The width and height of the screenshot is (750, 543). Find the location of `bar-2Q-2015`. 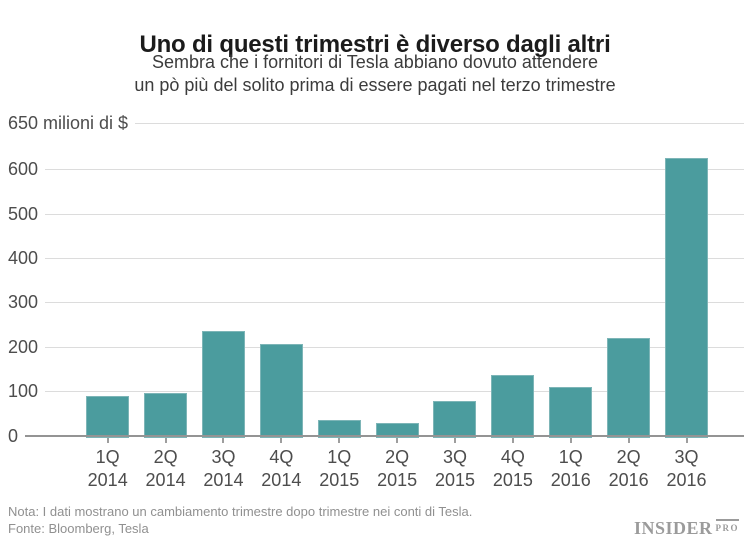

bar-2Q-2015 is located at coordinates (397, 430).